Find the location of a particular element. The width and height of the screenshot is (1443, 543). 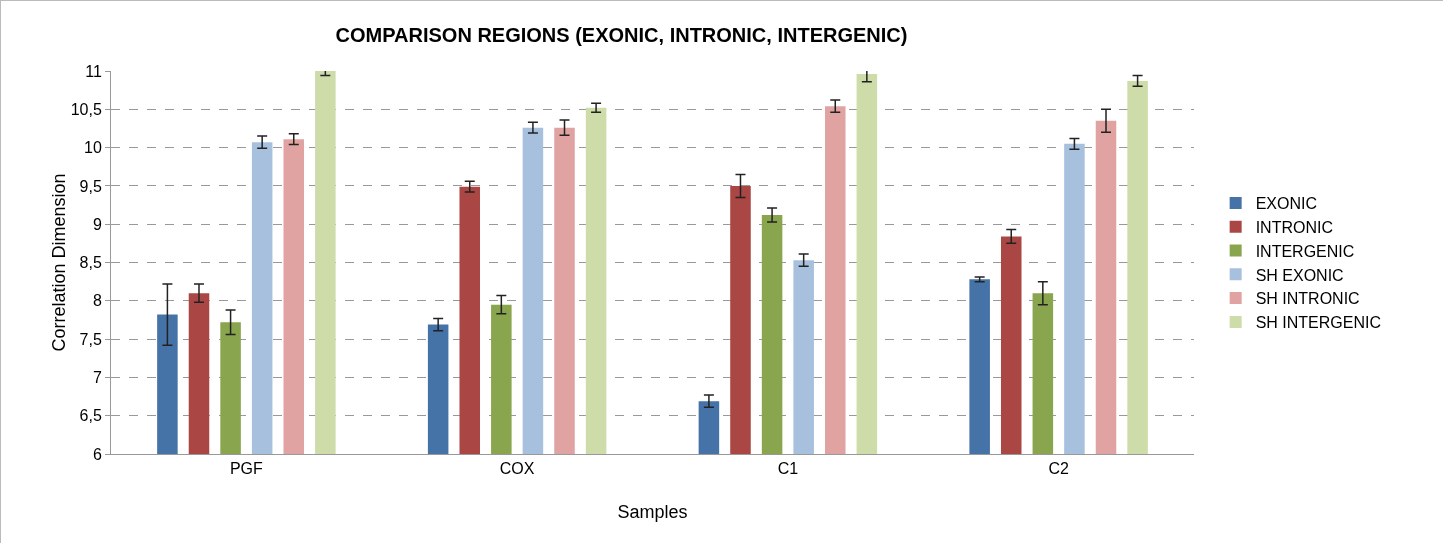

y-tick-label: 8 is located at coordinates (97, 301).